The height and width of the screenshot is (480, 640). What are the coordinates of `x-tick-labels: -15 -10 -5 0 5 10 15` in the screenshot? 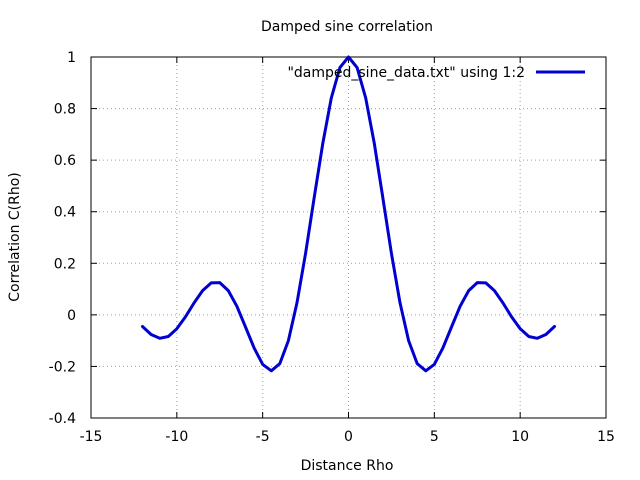 It's located at (347, 437).